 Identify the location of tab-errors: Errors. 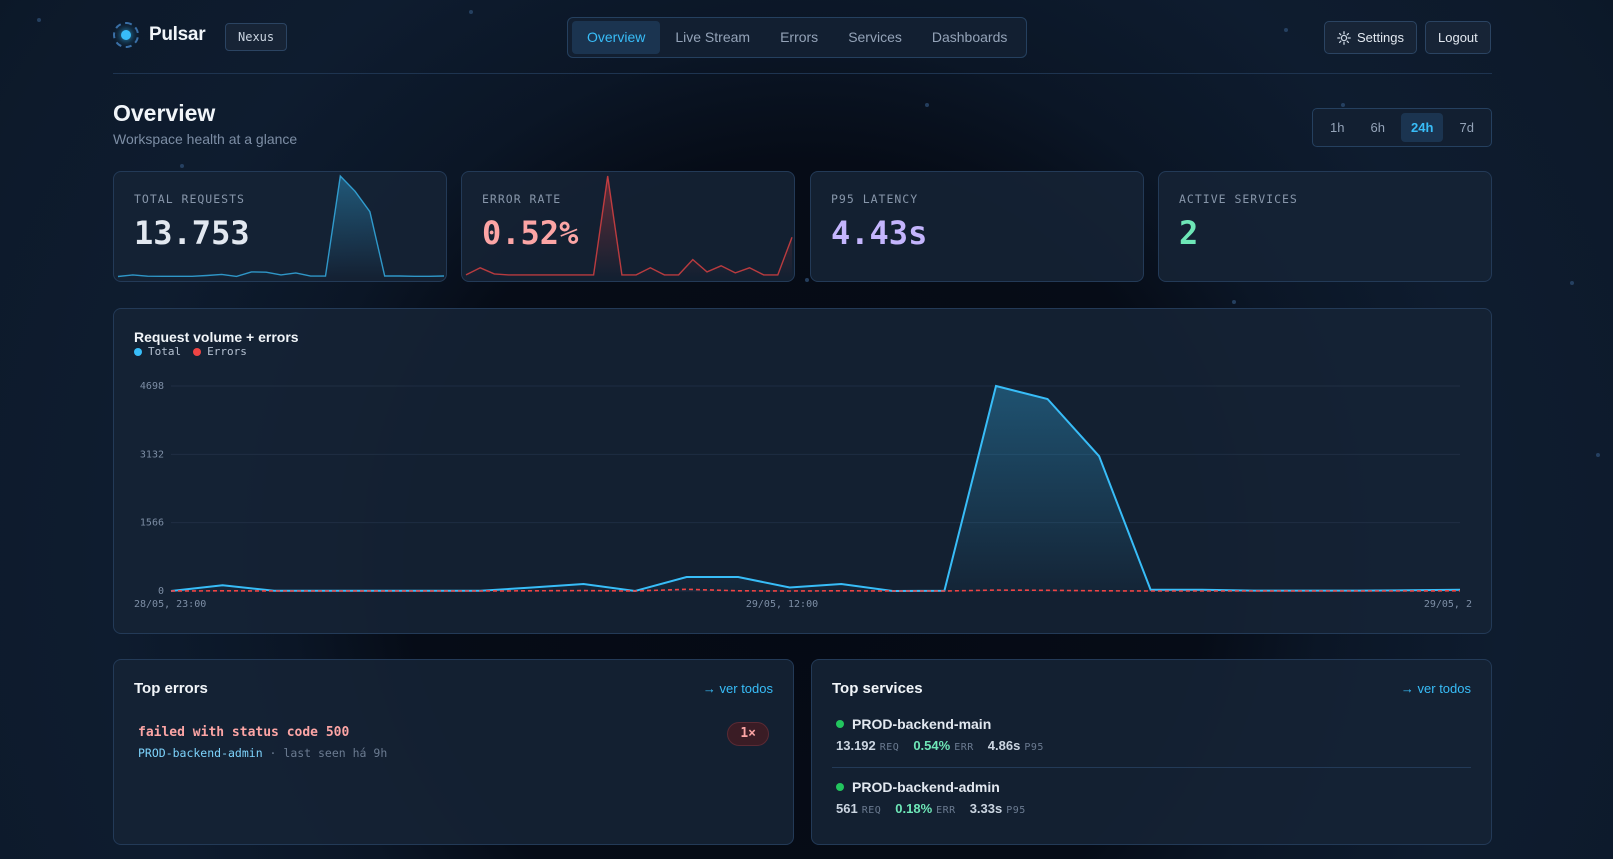
(799, 37).